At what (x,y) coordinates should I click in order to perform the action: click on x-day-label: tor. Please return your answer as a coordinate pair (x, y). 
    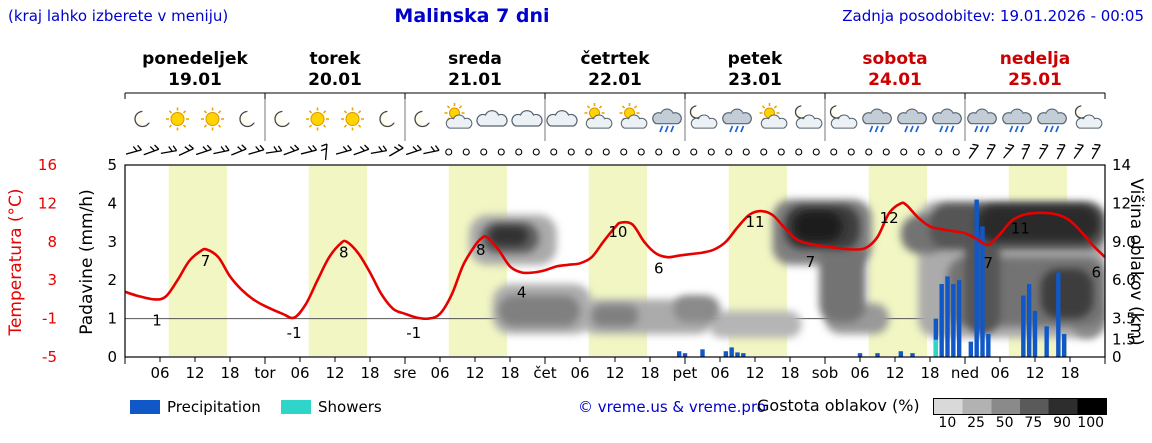
    Looking at the image, I should click on (265, 373).